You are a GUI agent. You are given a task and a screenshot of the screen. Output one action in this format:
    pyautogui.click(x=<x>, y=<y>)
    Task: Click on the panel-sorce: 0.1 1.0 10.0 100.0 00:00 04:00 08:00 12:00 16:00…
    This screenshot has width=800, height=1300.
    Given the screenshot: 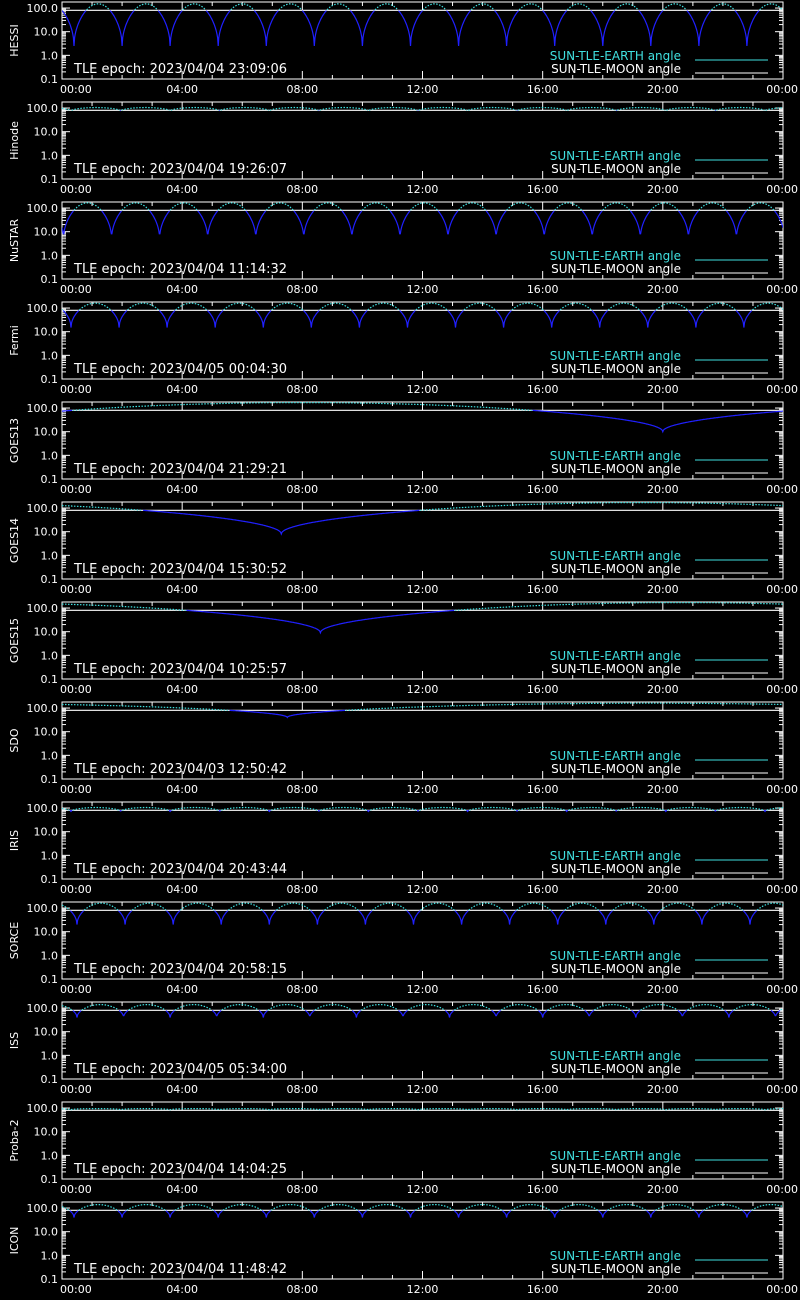 What is the action you would take?
    pyautogui.click(x=400, y=950)
    